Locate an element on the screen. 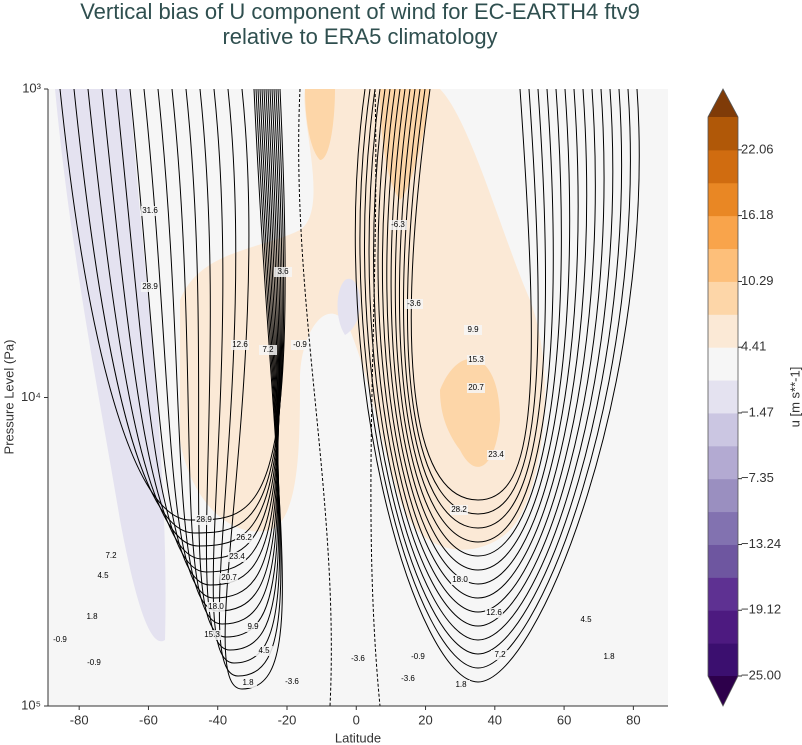 The height and width of the screenshot is (745, 802). negative-region is located at coordinates (110, 365).